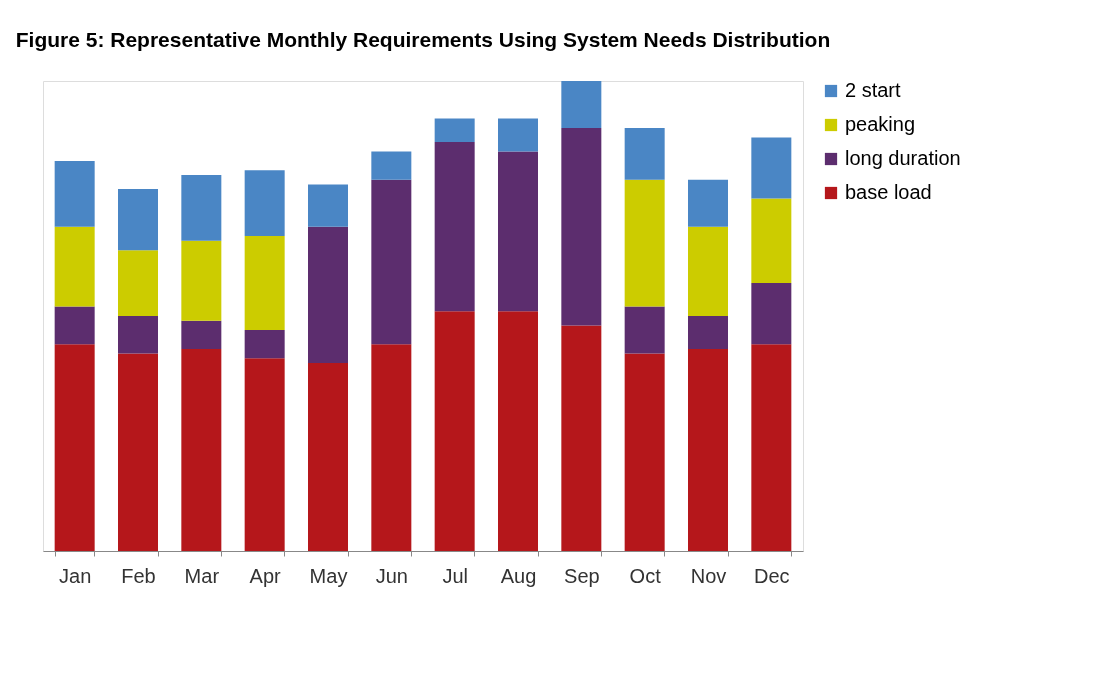  Describe the element at coordinates (202, 575) in the screenshot. I see `x-tick-label: Mar` at that location.